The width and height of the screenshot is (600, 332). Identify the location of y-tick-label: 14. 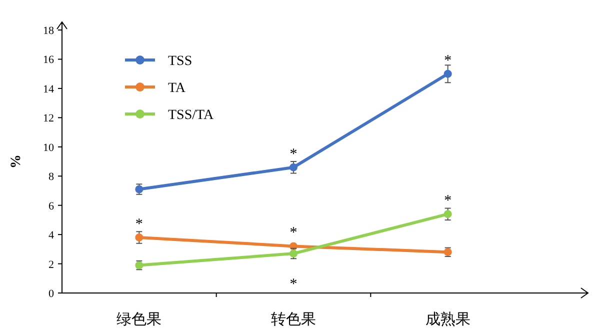
(48, 89).